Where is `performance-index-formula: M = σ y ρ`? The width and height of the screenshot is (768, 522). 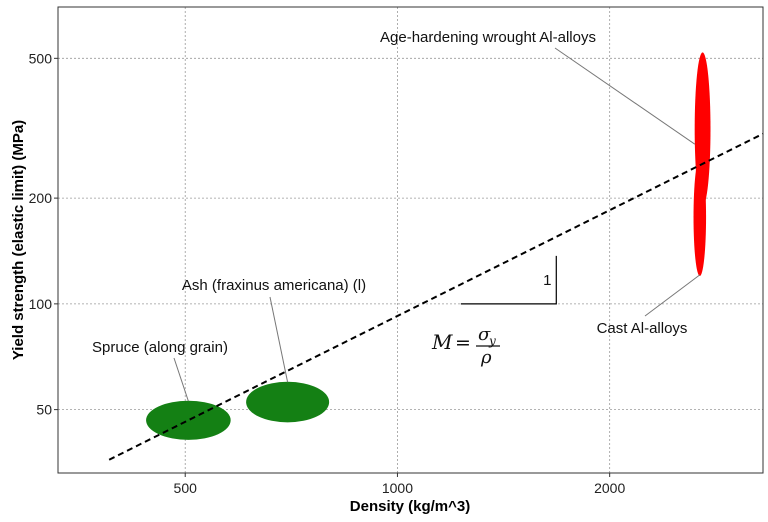
performance-index-formula: M = σ y ρ is located at coordinates (465, 346).